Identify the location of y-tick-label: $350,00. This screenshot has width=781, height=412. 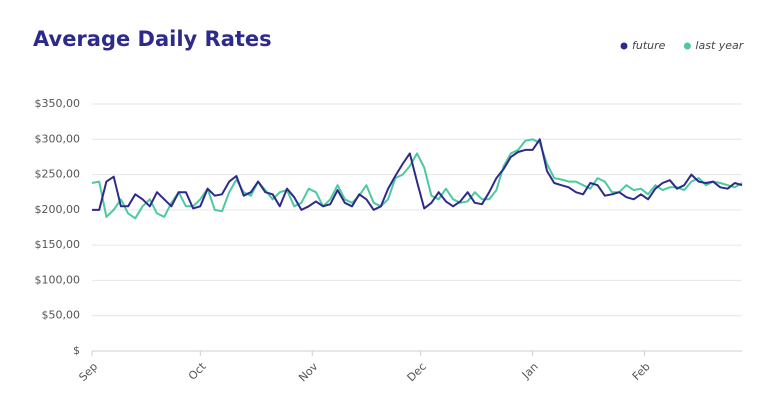
(58, 103).